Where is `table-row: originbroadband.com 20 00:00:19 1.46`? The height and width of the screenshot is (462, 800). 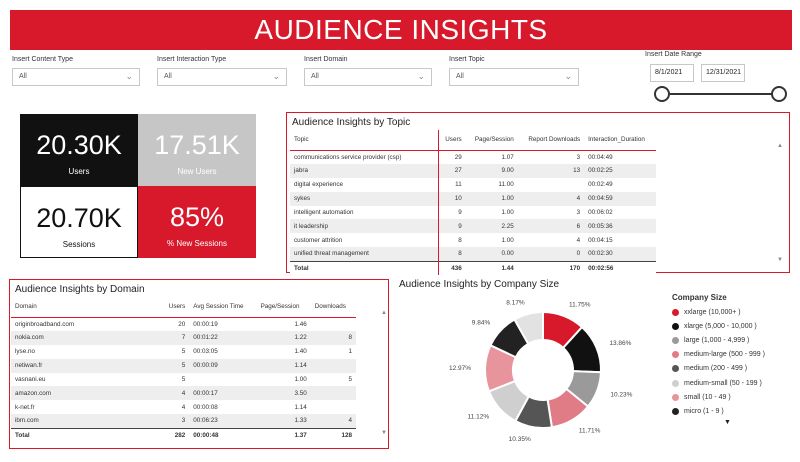
table-row: originbroadband.com 20 00:00:19 1.46 is located at coordinates (183, 324).